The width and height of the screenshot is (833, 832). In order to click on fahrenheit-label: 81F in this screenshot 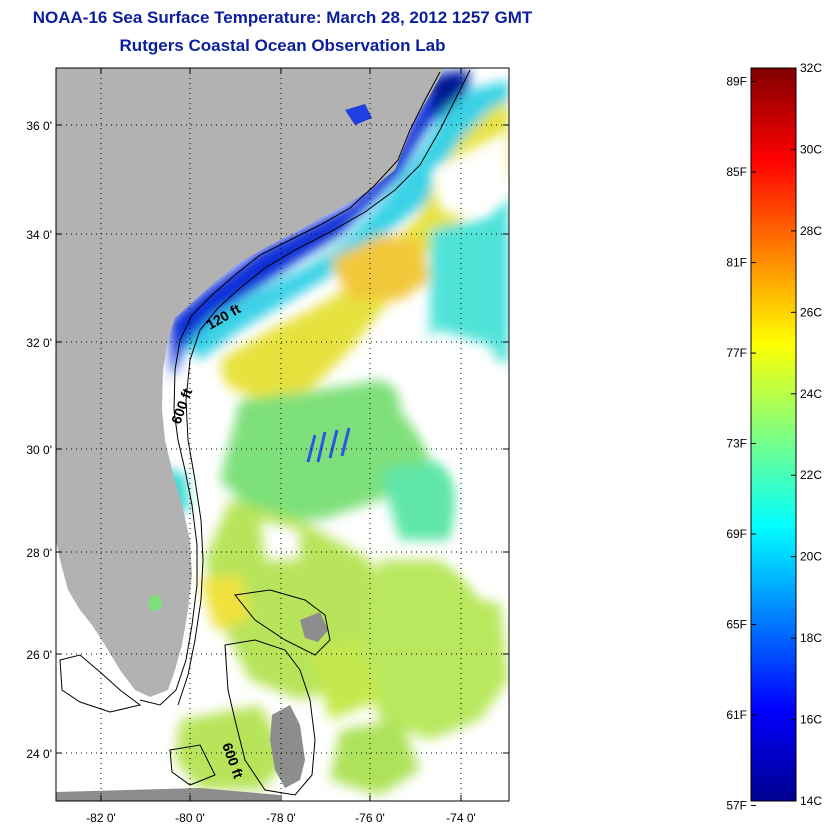, I will do `click(736, 263)`.